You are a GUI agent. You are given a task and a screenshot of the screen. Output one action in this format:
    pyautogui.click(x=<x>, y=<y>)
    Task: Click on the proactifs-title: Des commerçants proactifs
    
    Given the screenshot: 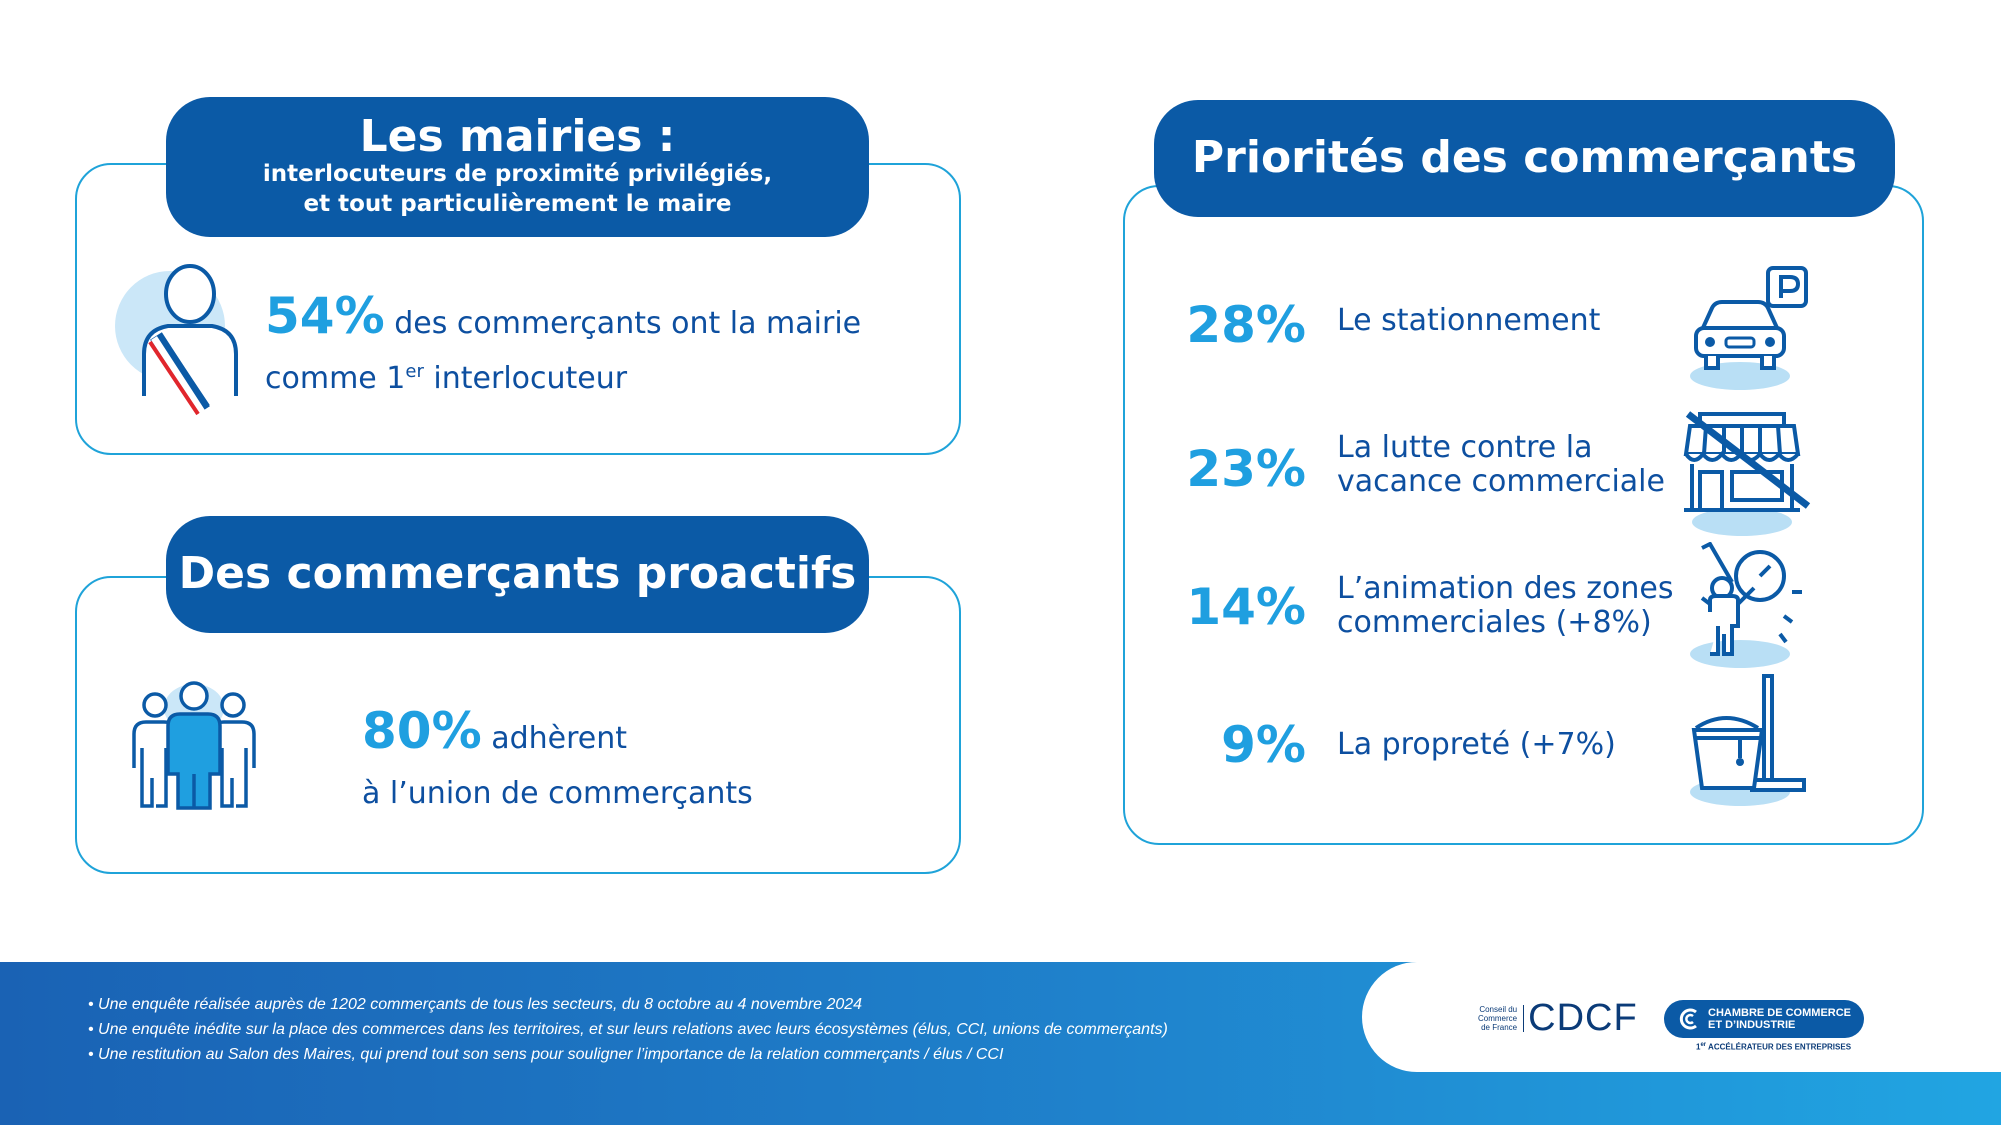 What is the action you would take?
    pyautogui.click(x=517, y=574)
    